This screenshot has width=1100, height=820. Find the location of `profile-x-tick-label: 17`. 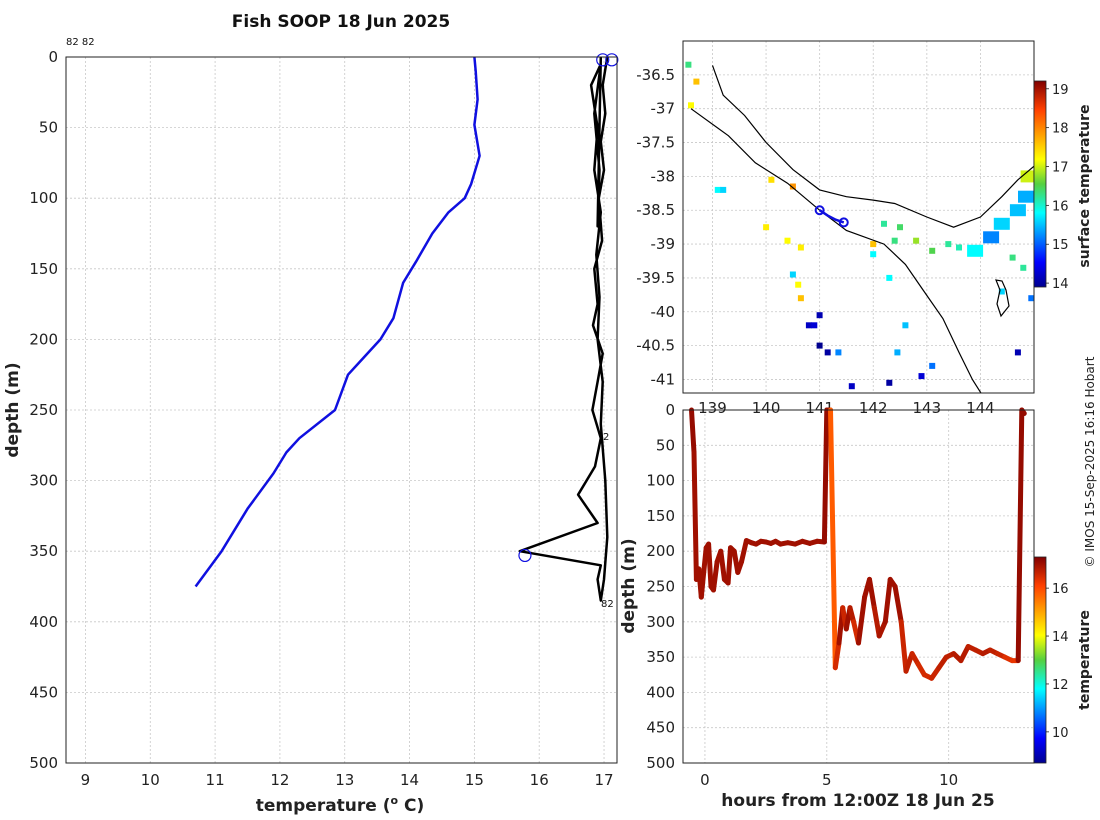

profile-x-tick-label: 17 is located at coordinates (603, 780).